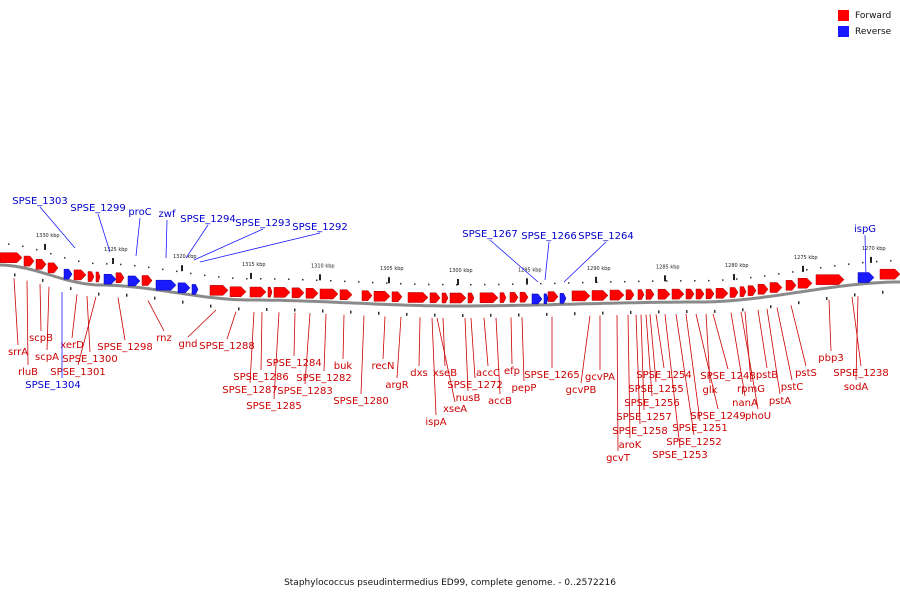 The width and height of the screenshot is (900, 600). What do you see at coordinates (116, 250) in the screenshot?
I see `scale-label: 1325 kbp` at bounding box center [116, 250].